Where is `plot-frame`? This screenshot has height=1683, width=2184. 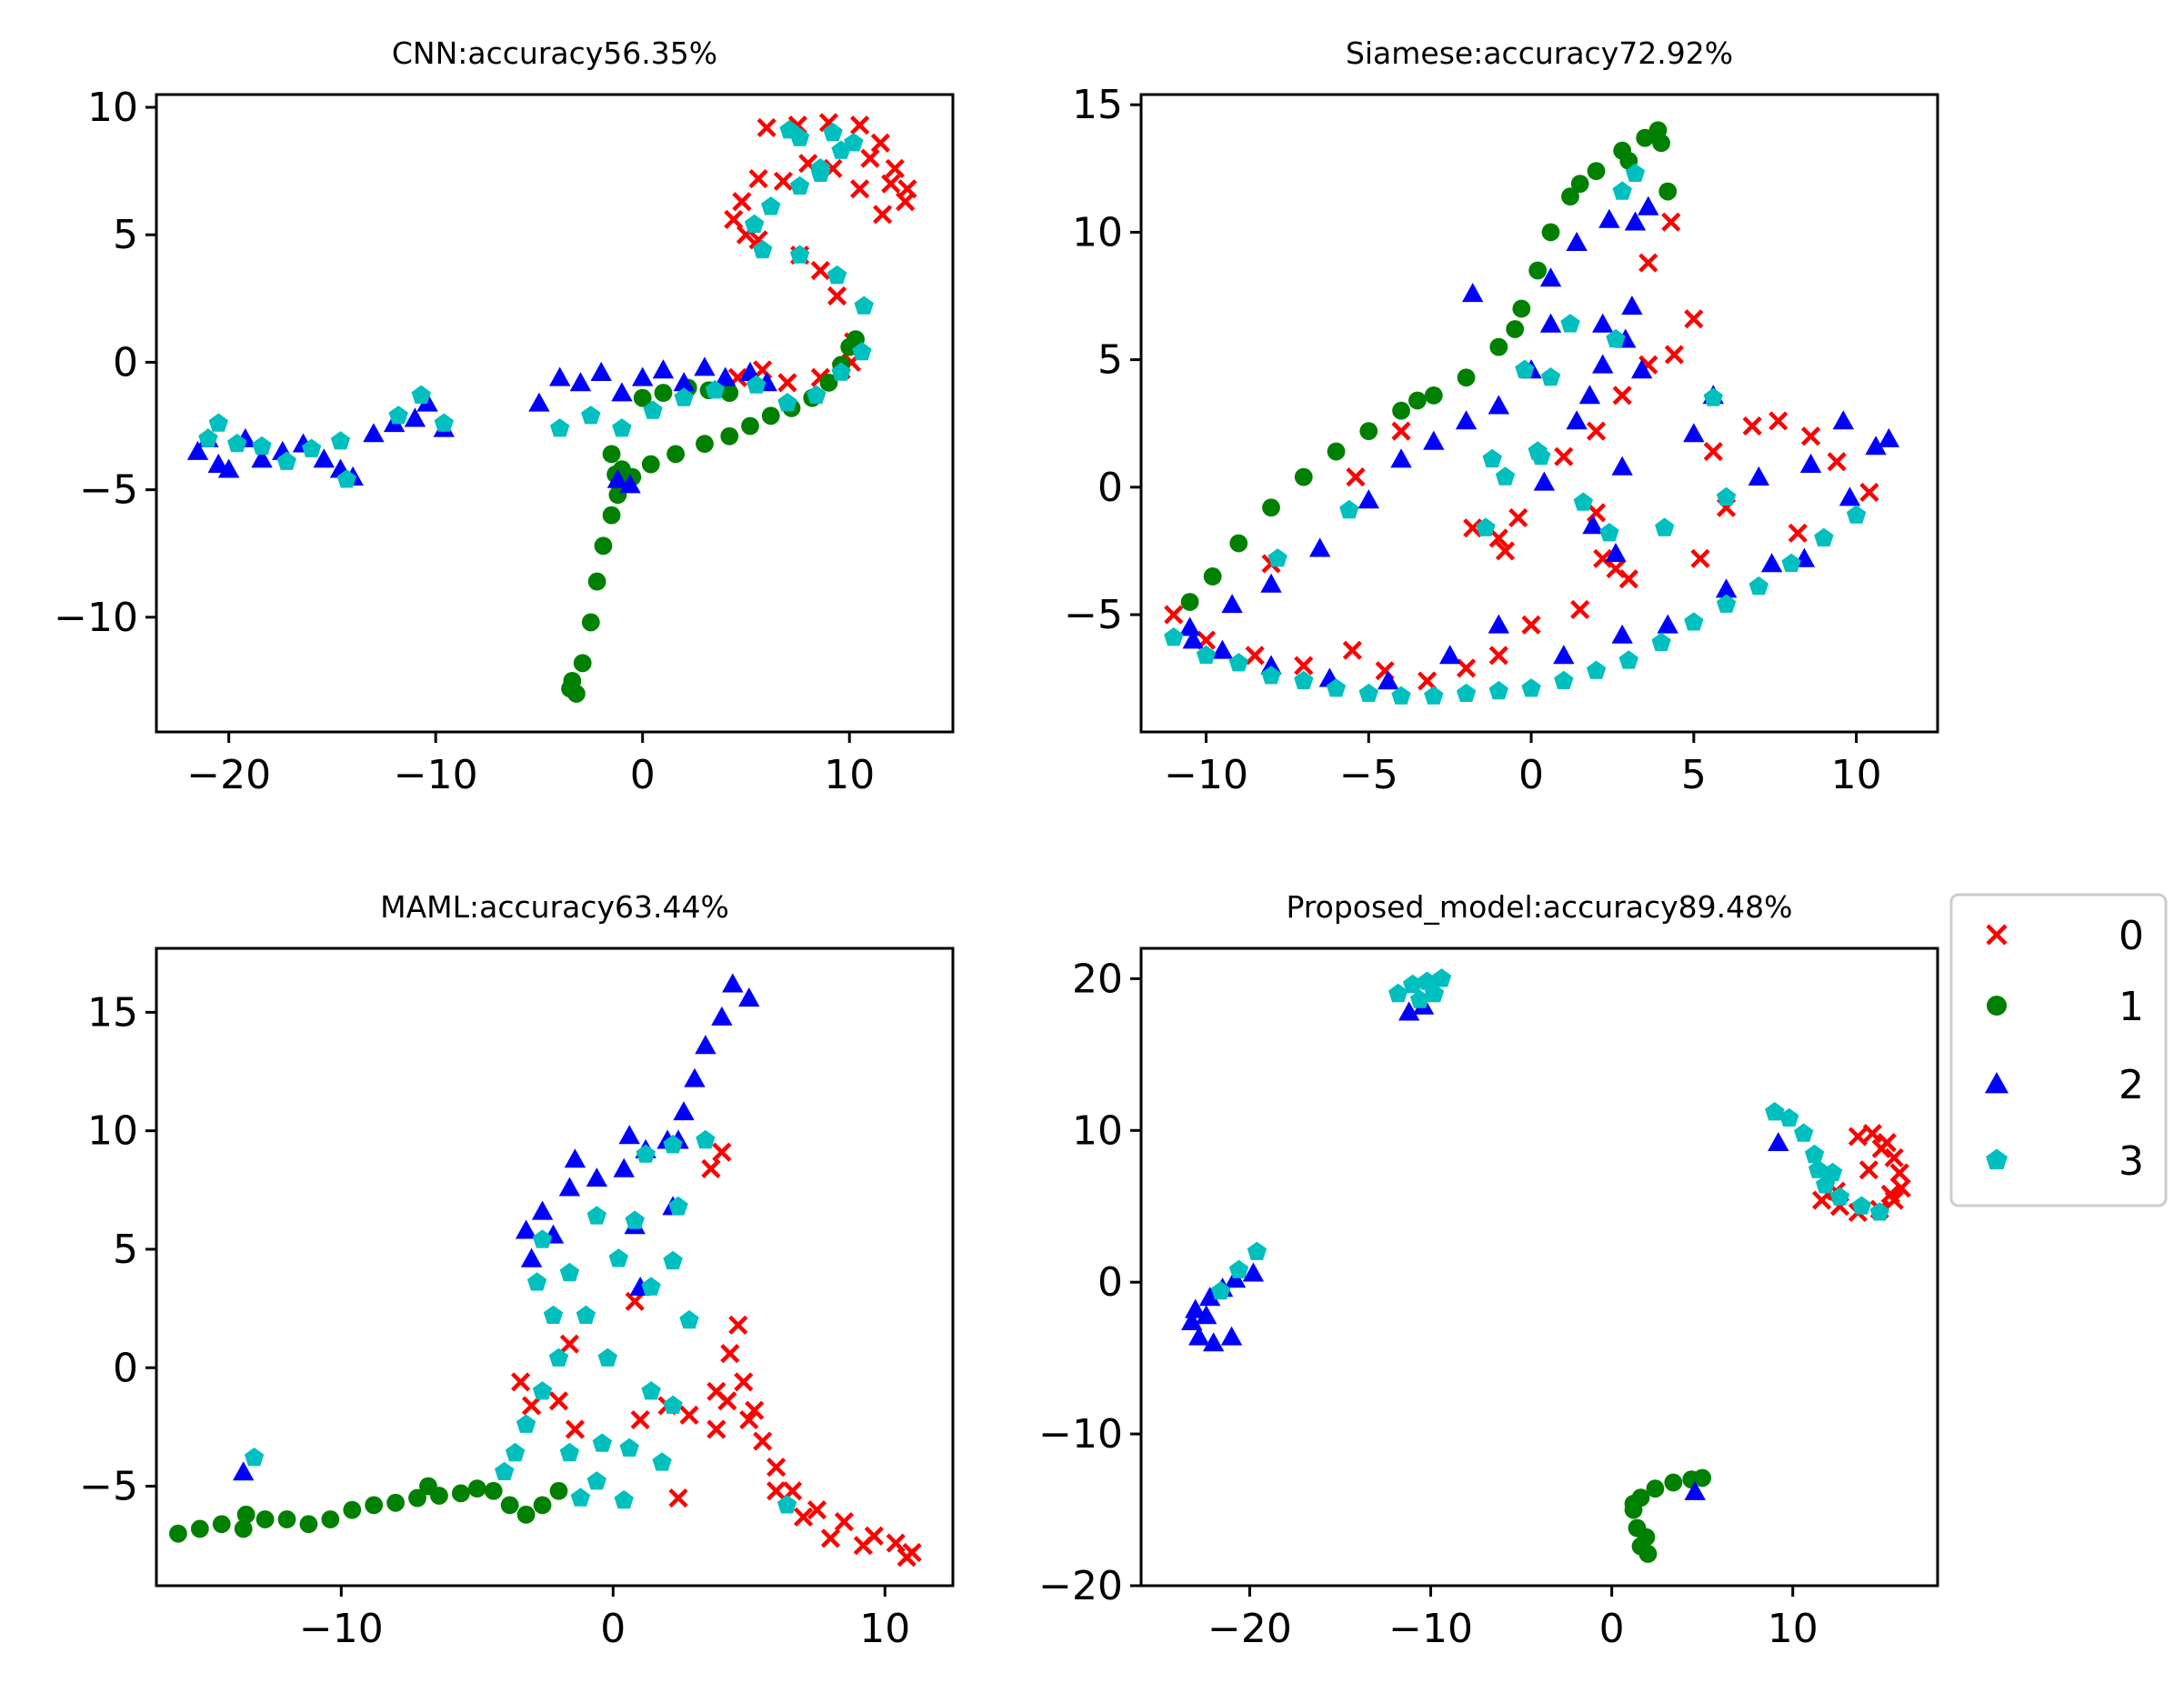 plot-frame is located at coordinates (1539, 413).